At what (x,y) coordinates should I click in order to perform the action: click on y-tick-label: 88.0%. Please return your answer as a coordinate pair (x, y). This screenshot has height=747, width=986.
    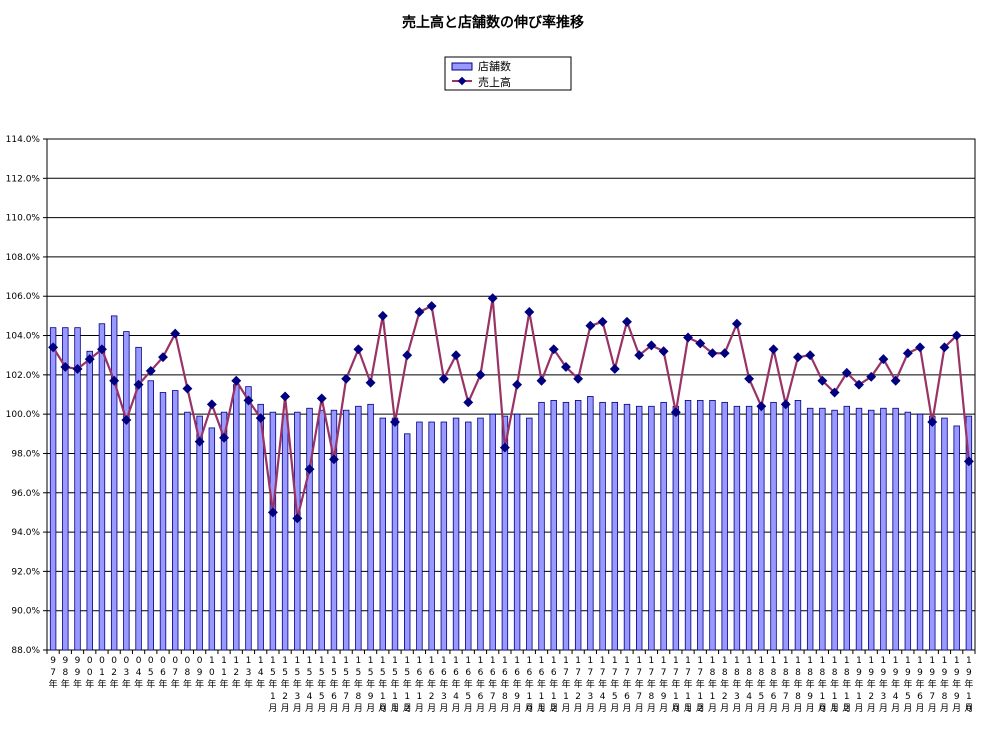
    Looking at the image, I should click on (25, 651).